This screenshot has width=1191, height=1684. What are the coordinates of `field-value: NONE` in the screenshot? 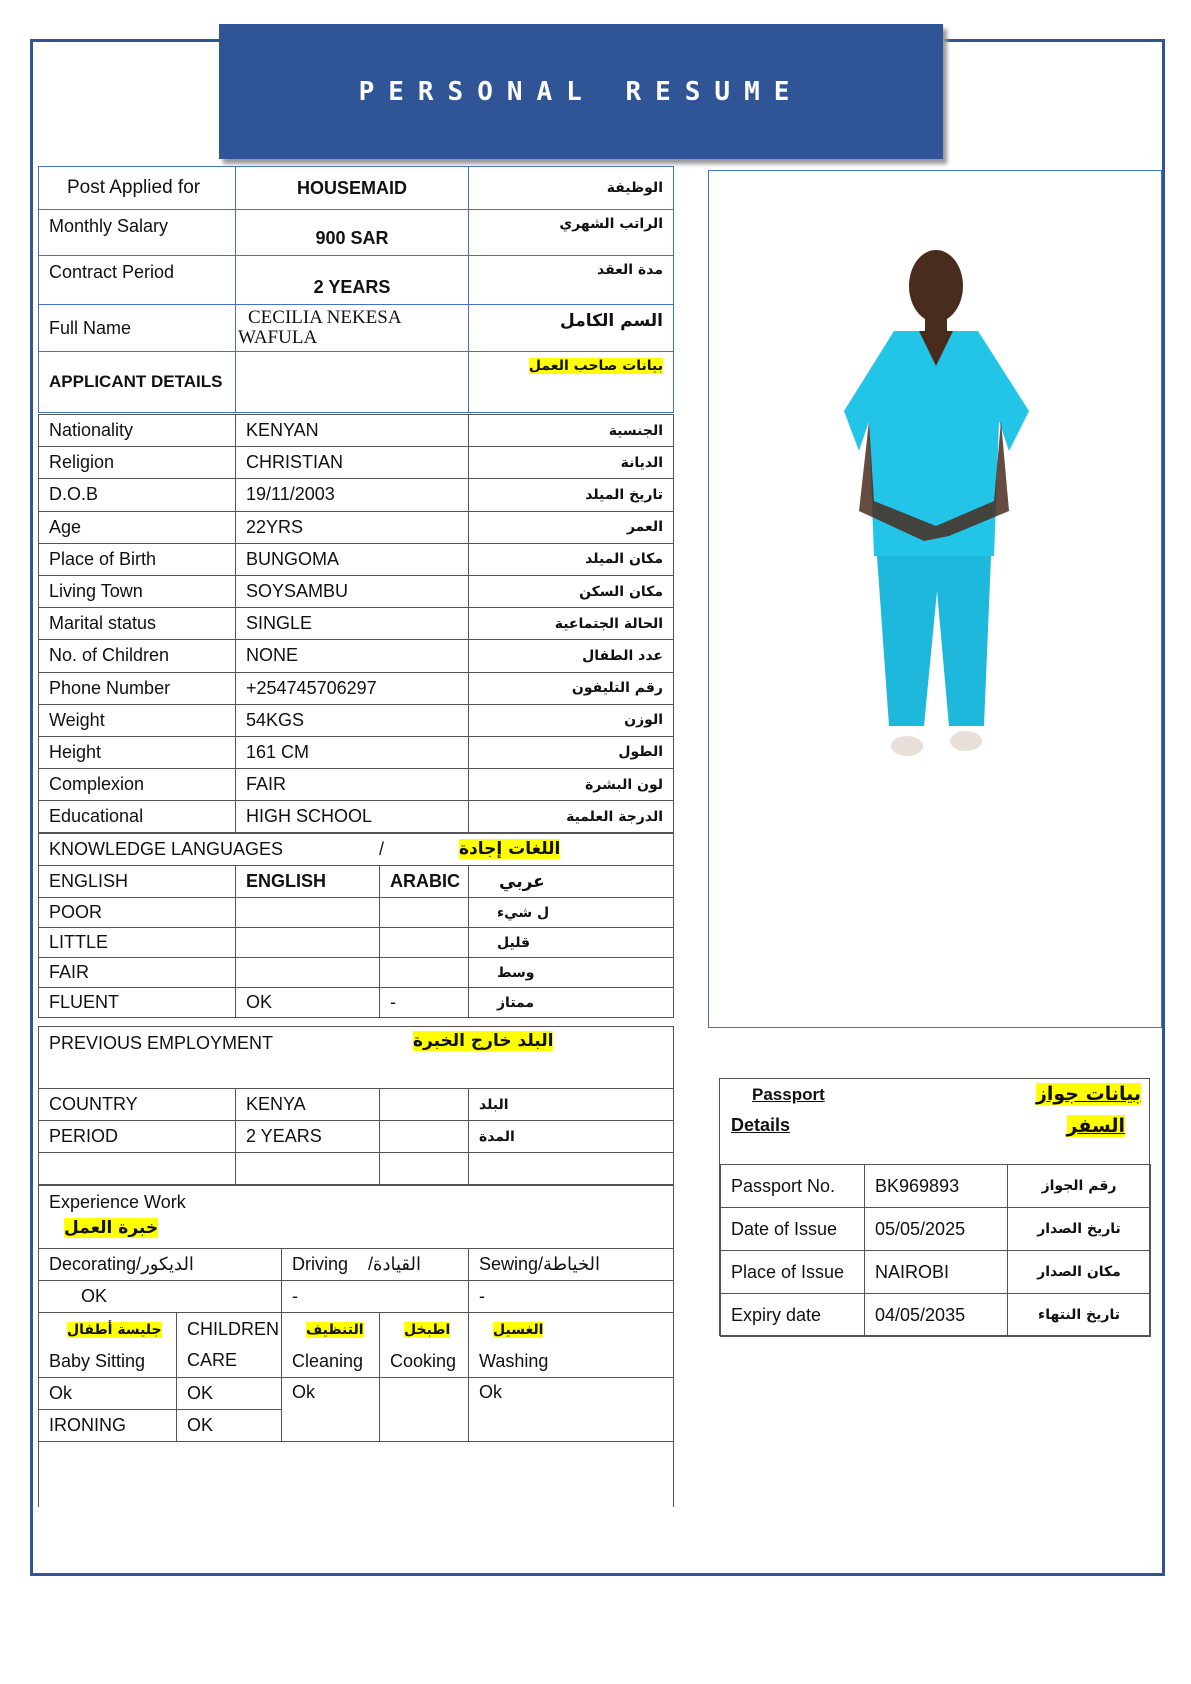 It's located at (352, 656).